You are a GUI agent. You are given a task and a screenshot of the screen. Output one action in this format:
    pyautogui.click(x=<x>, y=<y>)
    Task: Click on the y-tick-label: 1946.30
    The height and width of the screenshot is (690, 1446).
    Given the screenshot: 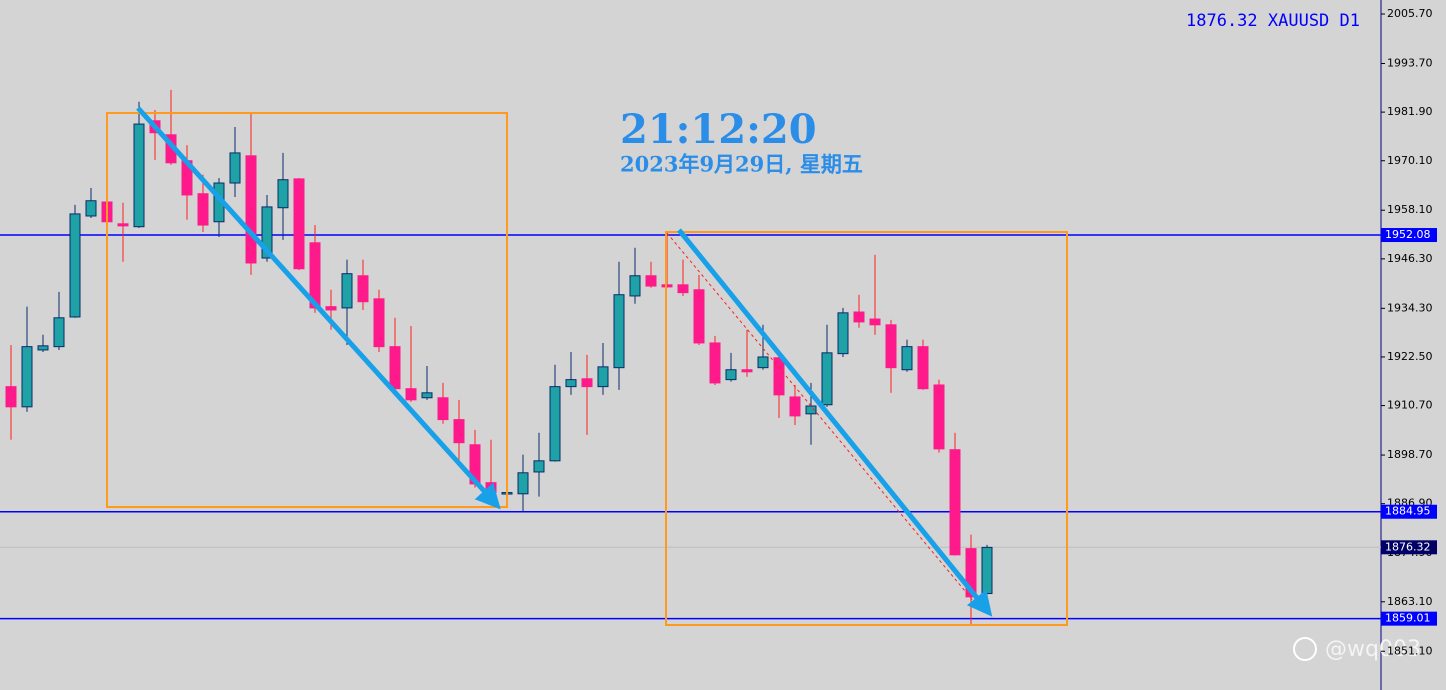 What is the action you would take?
    pyautogui.click(x=1410, y=258)
    